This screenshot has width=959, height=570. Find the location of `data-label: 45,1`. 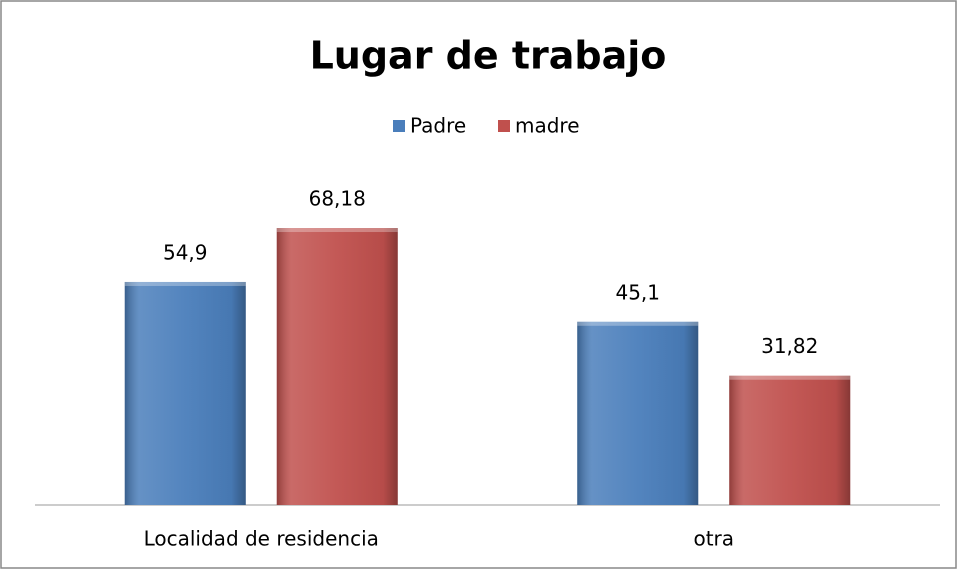

data-label: 45,1 is located at coordinates (637, 292).